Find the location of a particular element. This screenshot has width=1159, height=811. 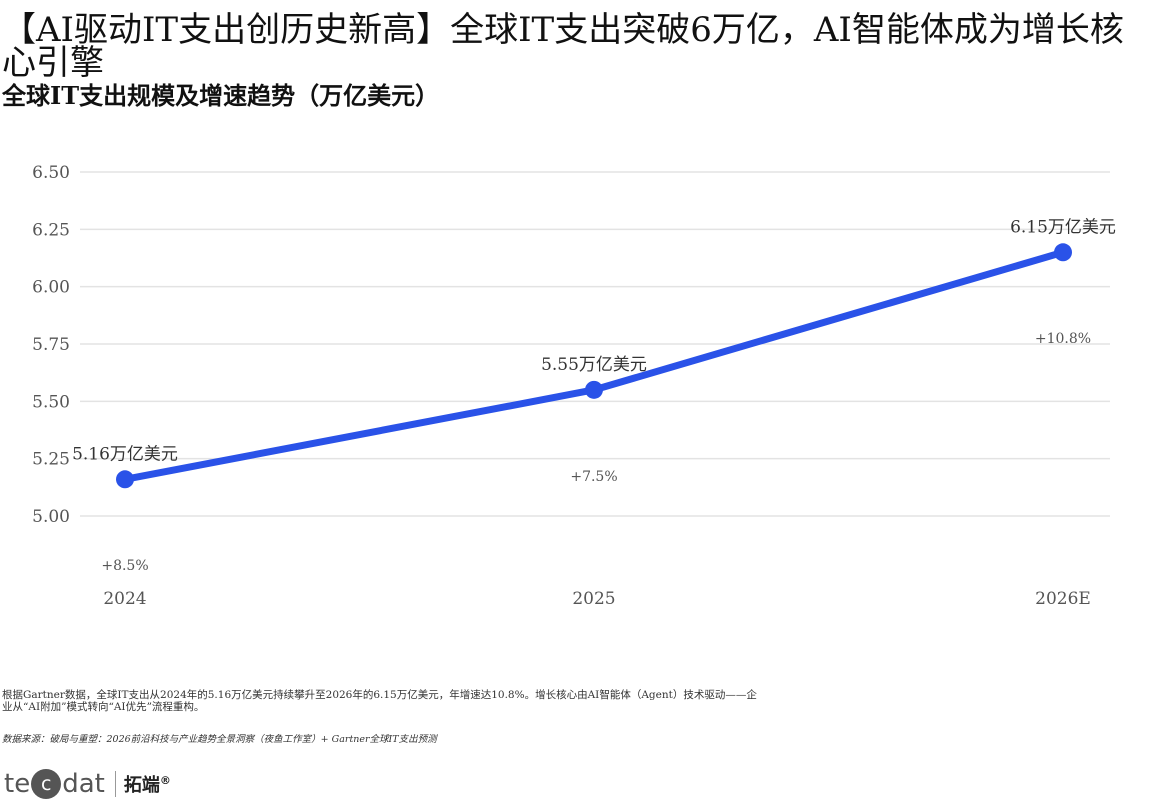

growth-label: +8.5% is located at coordinates (124, 566).